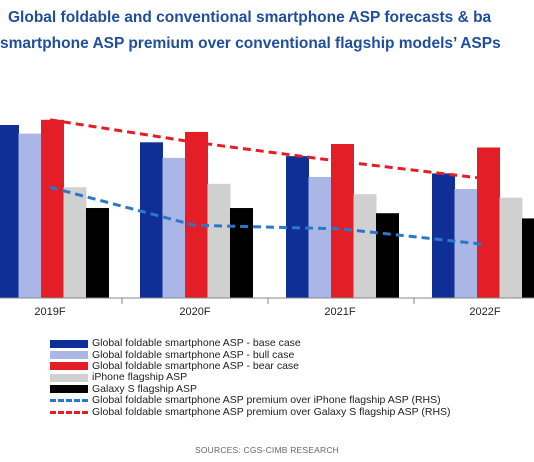 The image size is (534, 462). What do you see at coordinates (342, 221) in the screenshot?
I see `bar-series-3-2021F` at bounding box center [342, 221].